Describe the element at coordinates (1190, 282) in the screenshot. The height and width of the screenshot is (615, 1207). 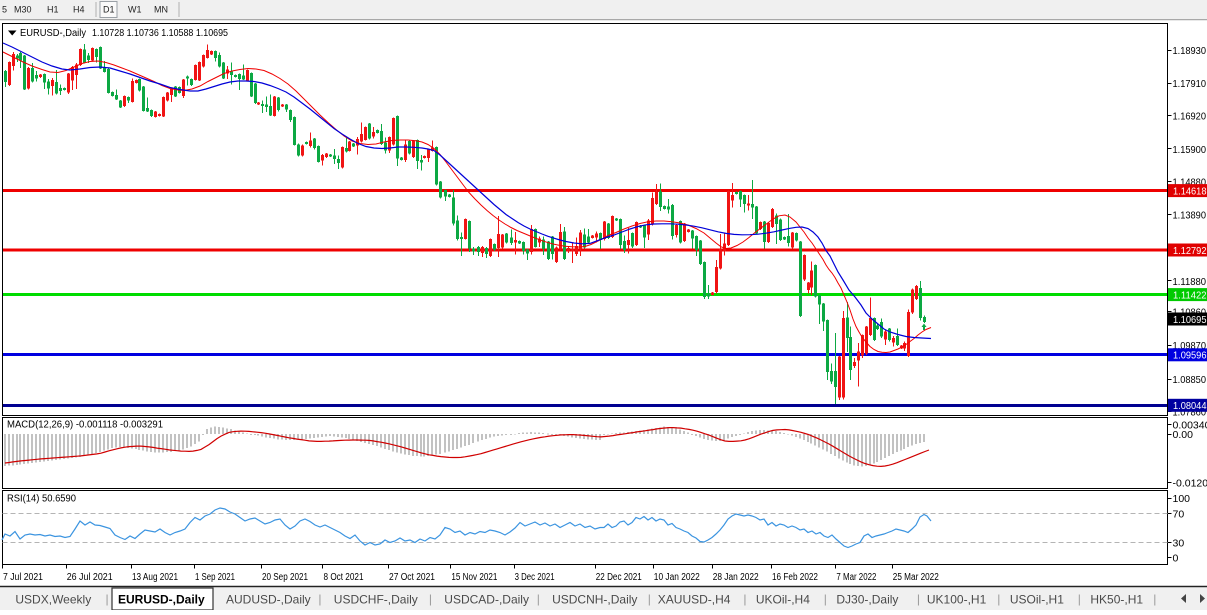
I see `svg-text: 1.11880` at that location.